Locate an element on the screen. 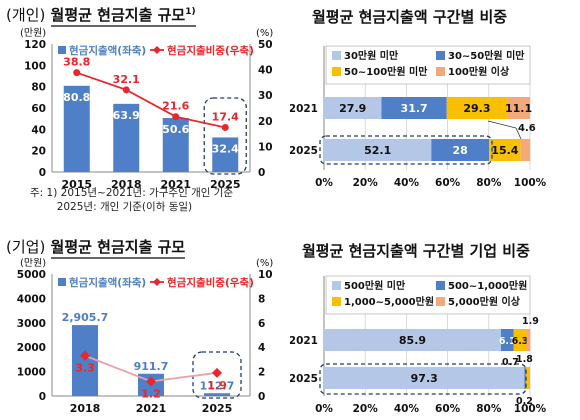  legend-label-line: 현금지출비중(우축) is located at coordinates (210, 50).